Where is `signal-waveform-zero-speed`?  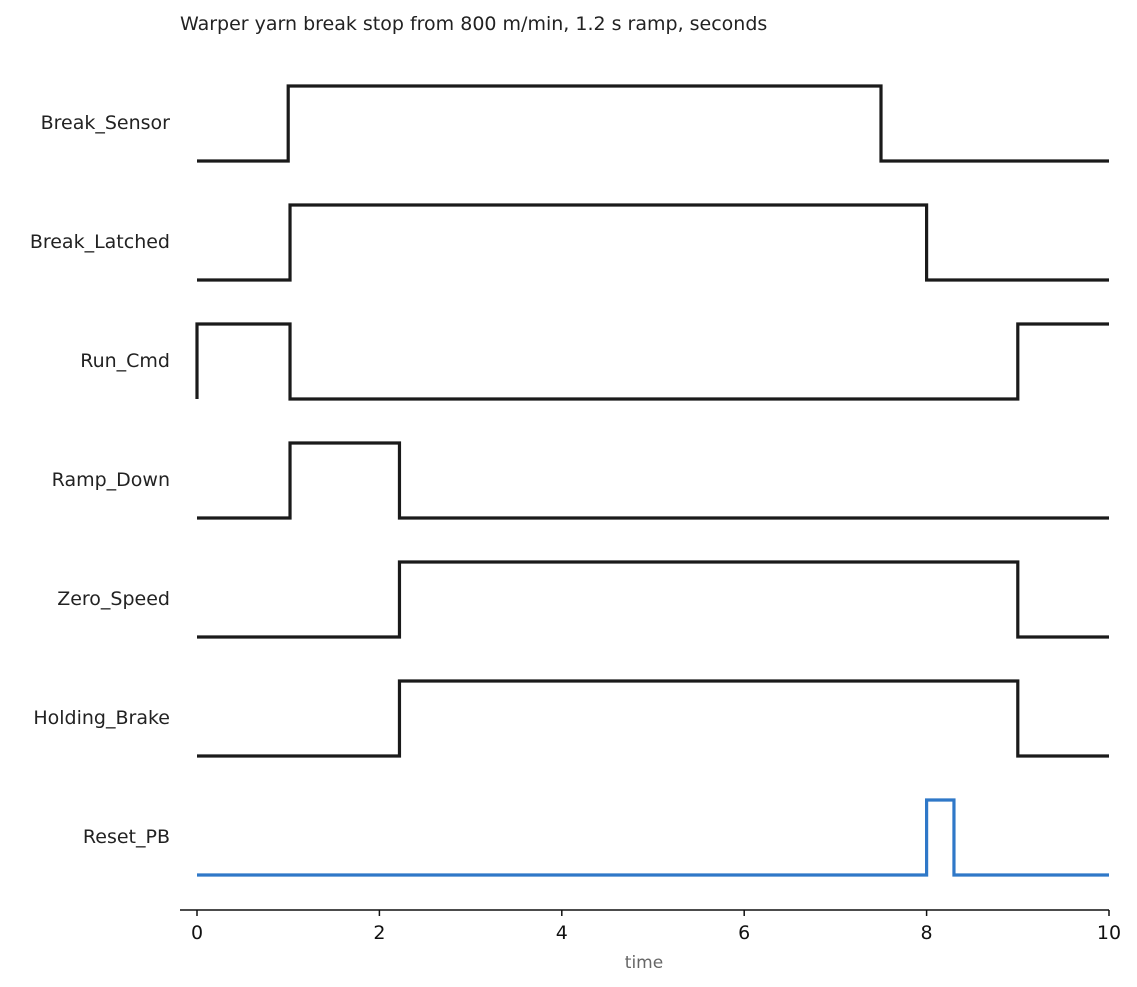 signal-waveform-zero-speed is located at coordinates (653, 599).